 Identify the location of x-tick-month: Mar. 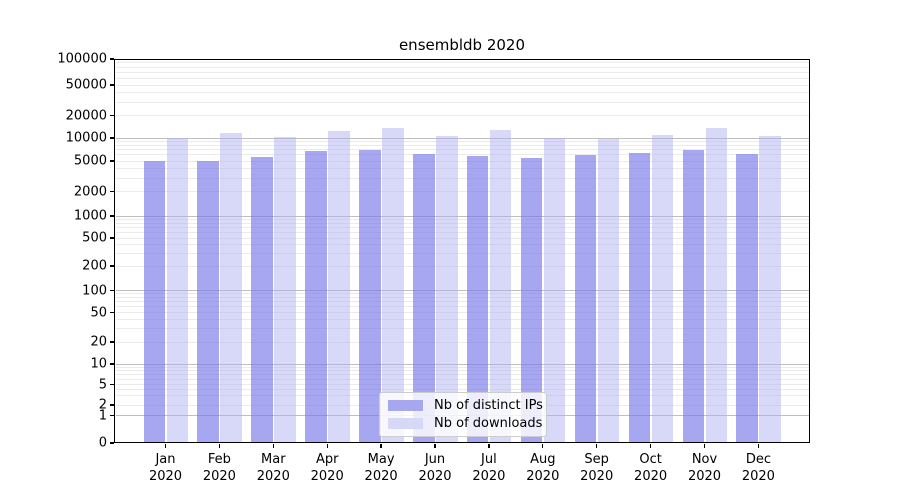
(273, 459).